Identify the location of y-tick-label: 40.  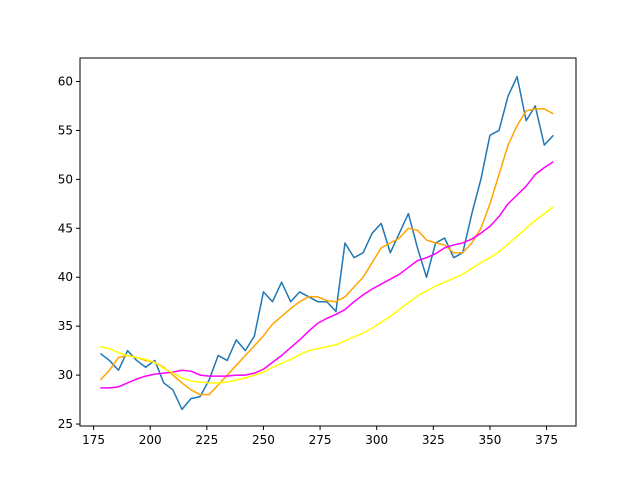
(65, 277).